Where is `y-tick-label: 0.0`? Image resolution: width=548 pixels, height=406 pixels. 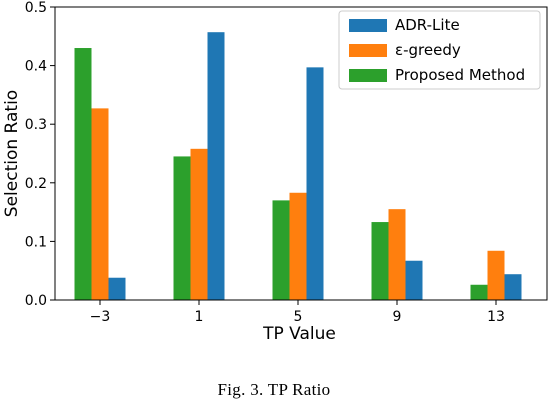 y-tick-label: 0.0 is located at coordinates (36, 301).